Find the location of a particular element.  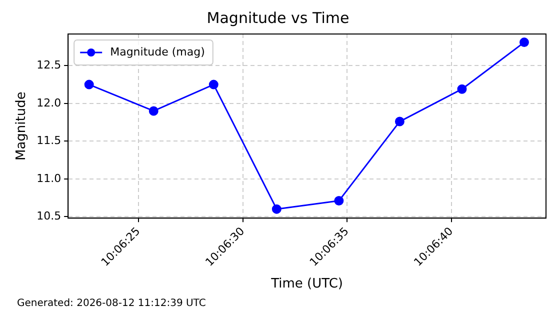

y-tick-label: 12.5 is located at coordinates (49, 65).